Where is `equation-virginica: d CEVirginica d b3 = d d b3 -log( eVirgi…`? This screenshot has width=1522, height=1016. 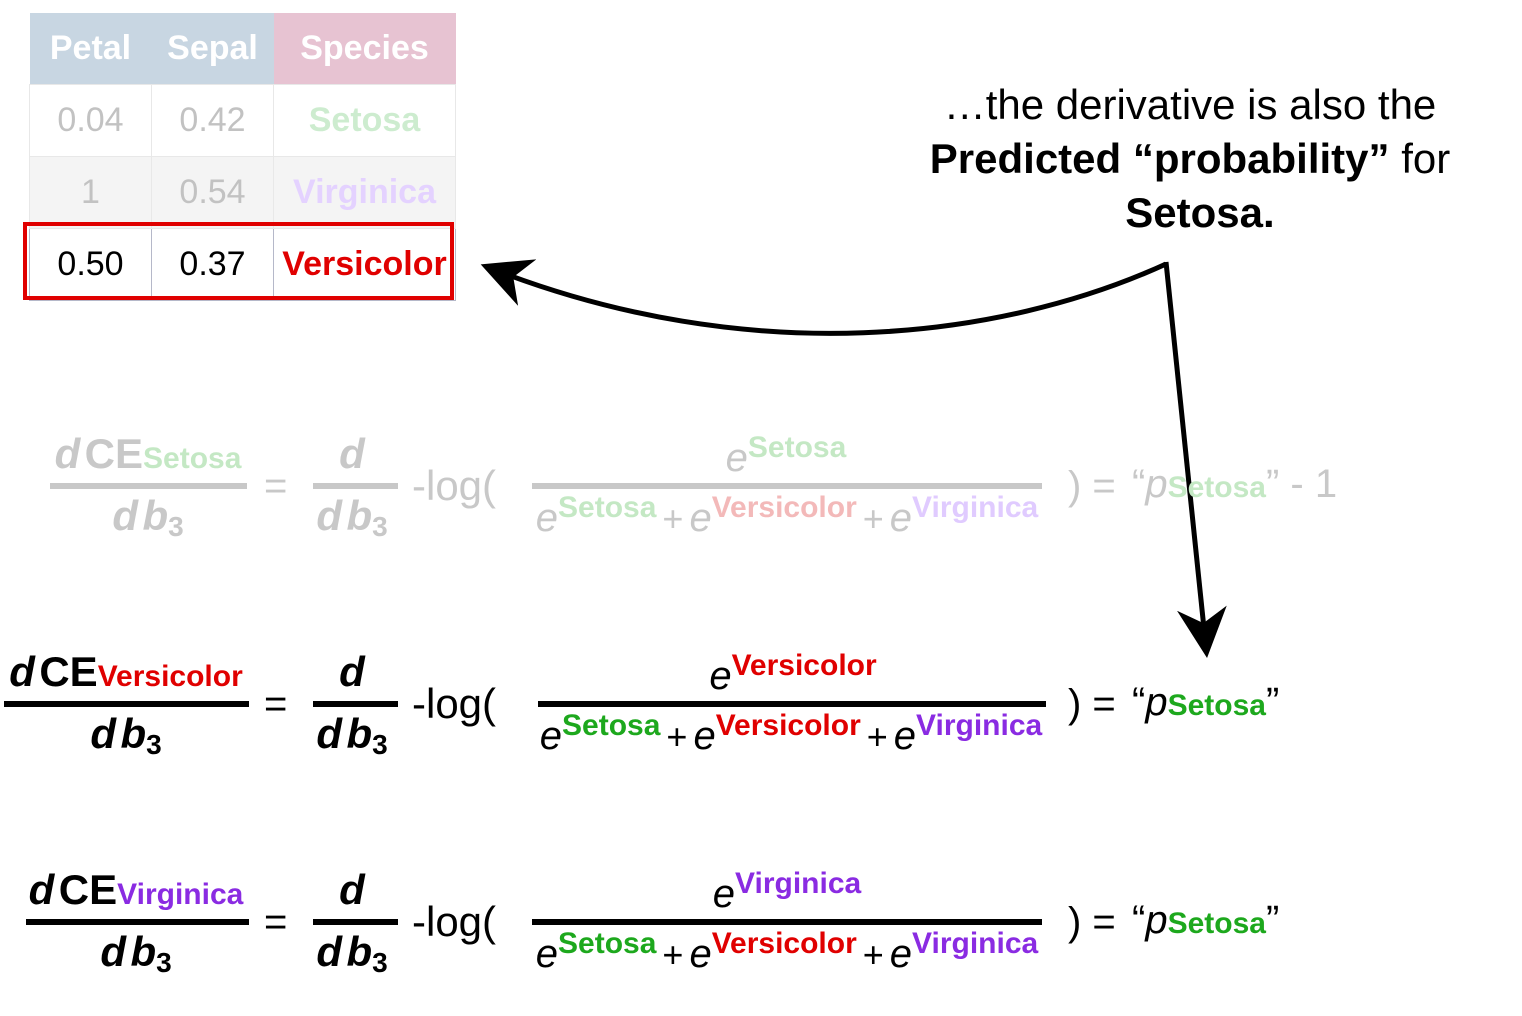
equation-virginica: d CEVirginica d b3 = d d b3 -log( eVirgi… is located at coordinates (761, 941).